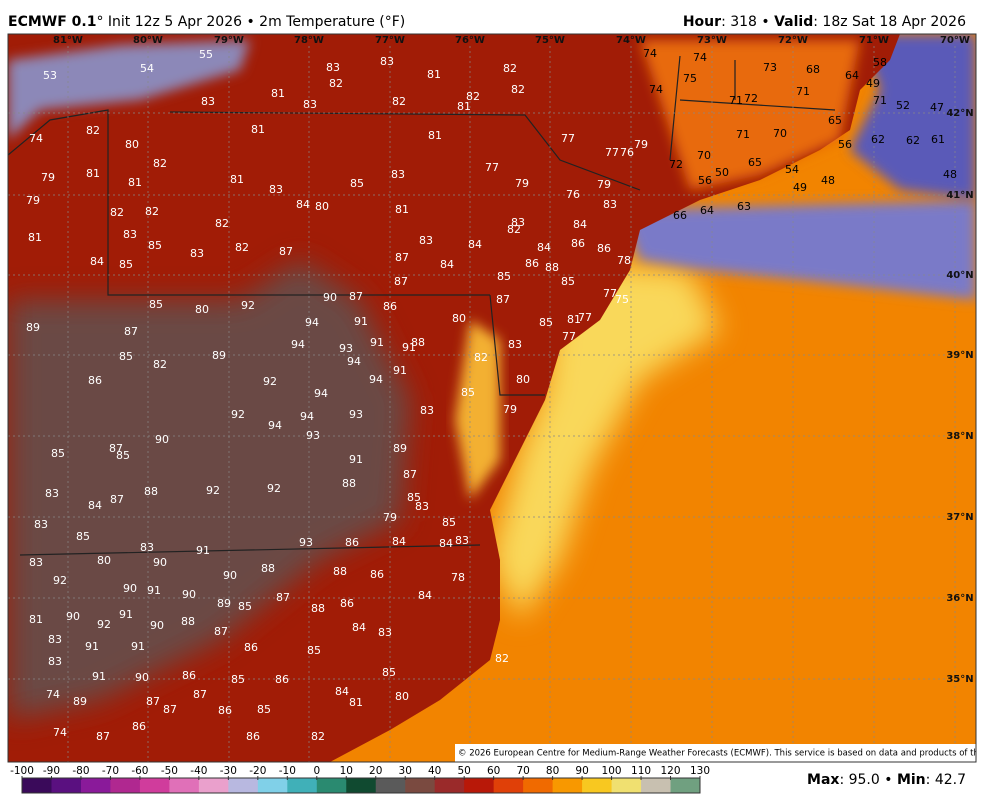  I want to click on colorbar-label: -40, so click(198, 771).